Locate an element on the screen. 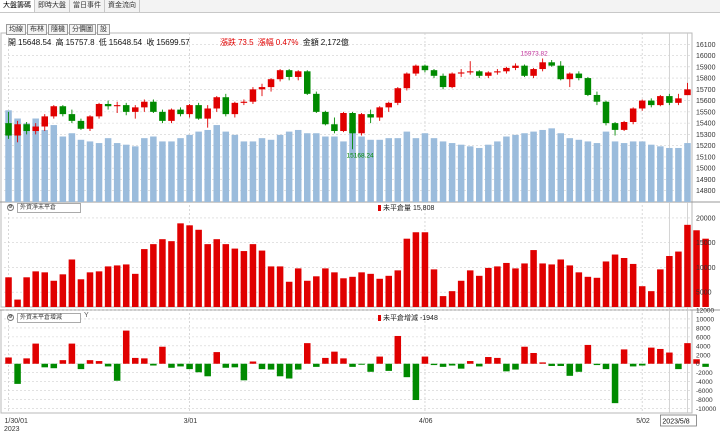 The height and width of the screenshot is (433, 720). stochastic-button: 隨機 is located at coordinates (58, 29).